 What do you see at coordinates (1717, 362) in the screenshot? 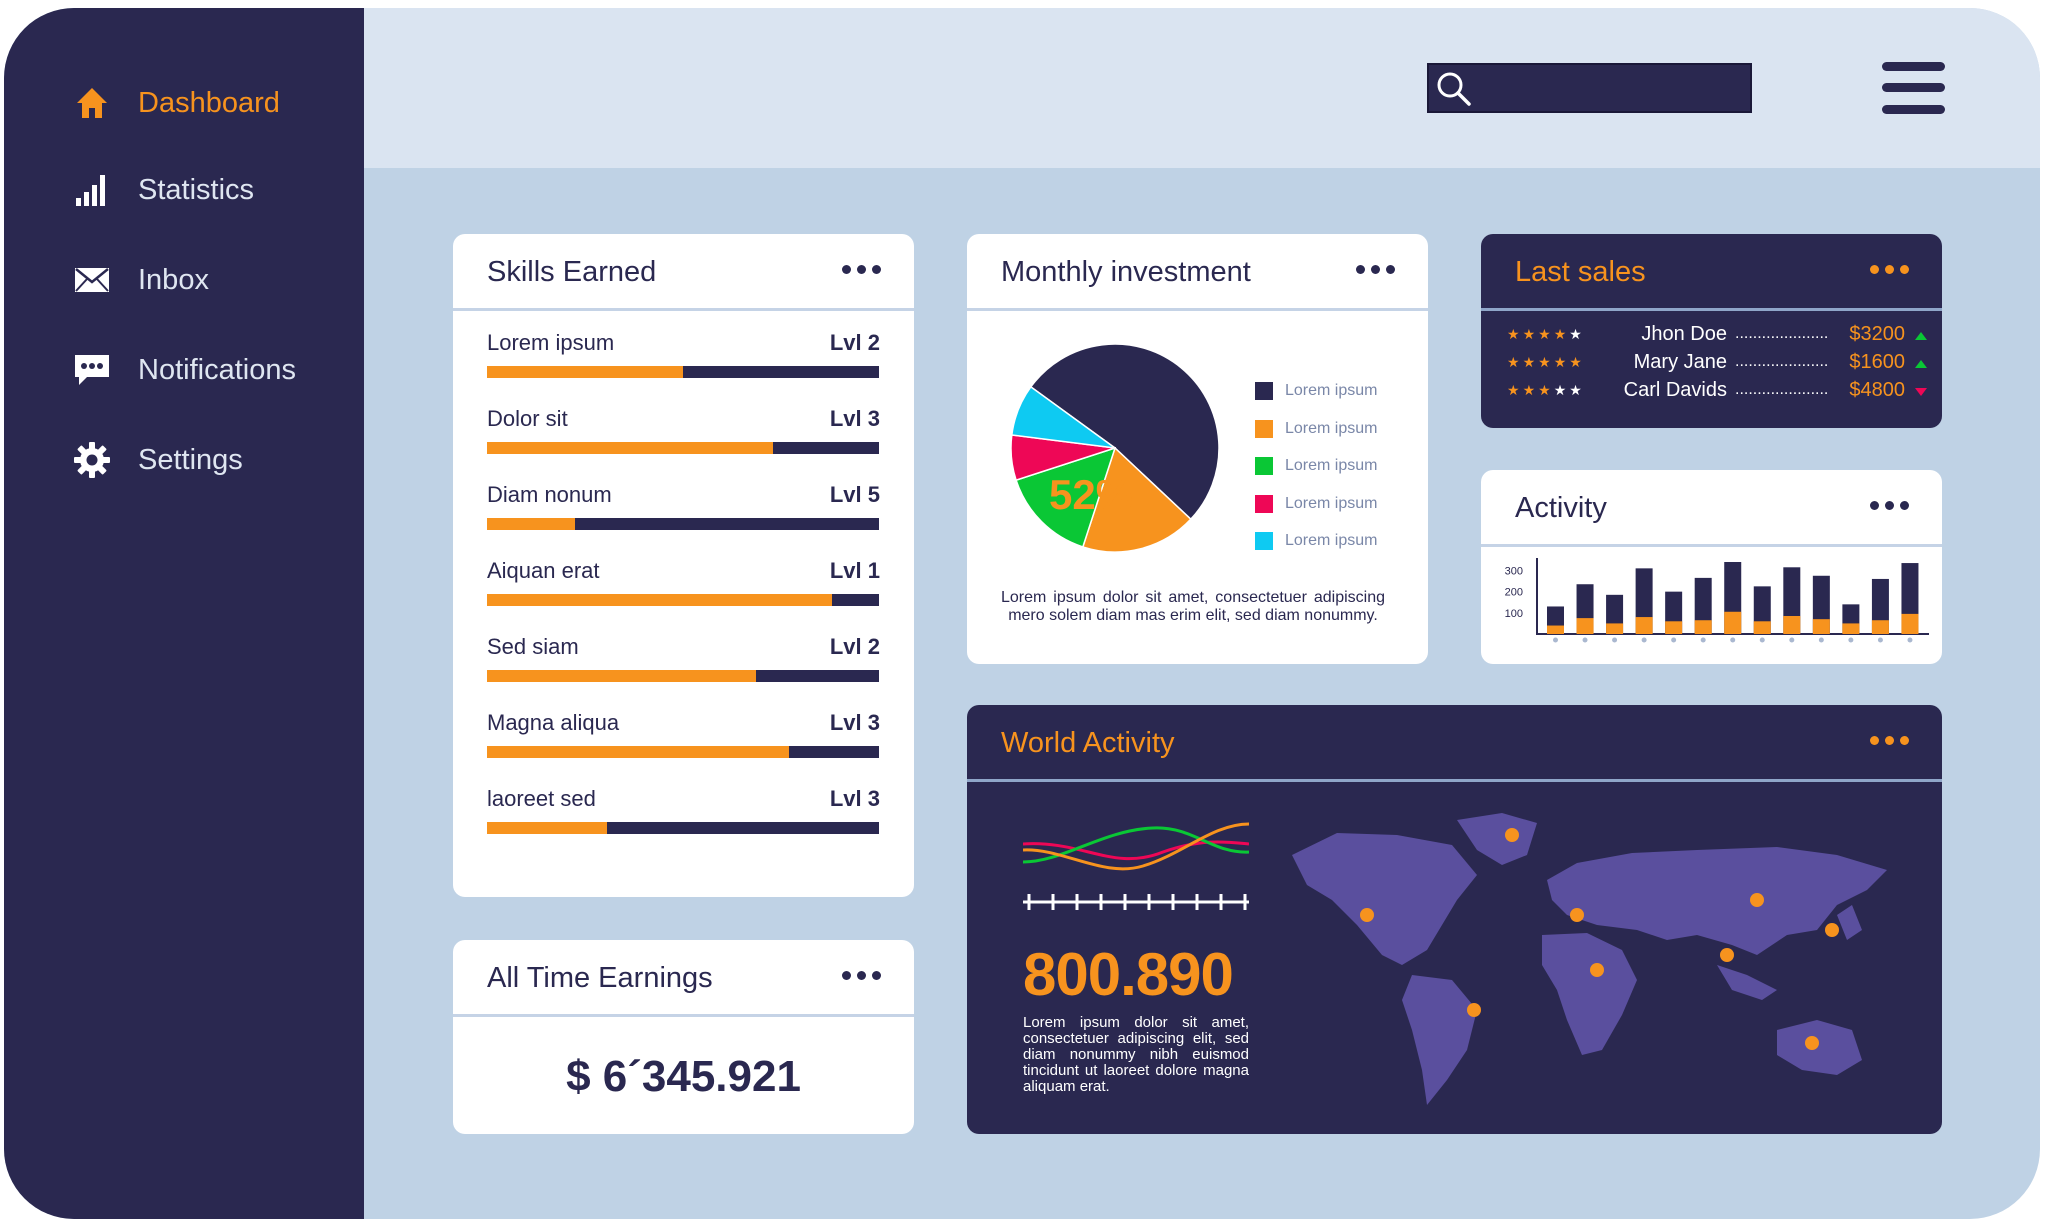
I see `sales-row: ★★★★★ Mary Jane..................... $1600` at bounding box center [1717, 362].